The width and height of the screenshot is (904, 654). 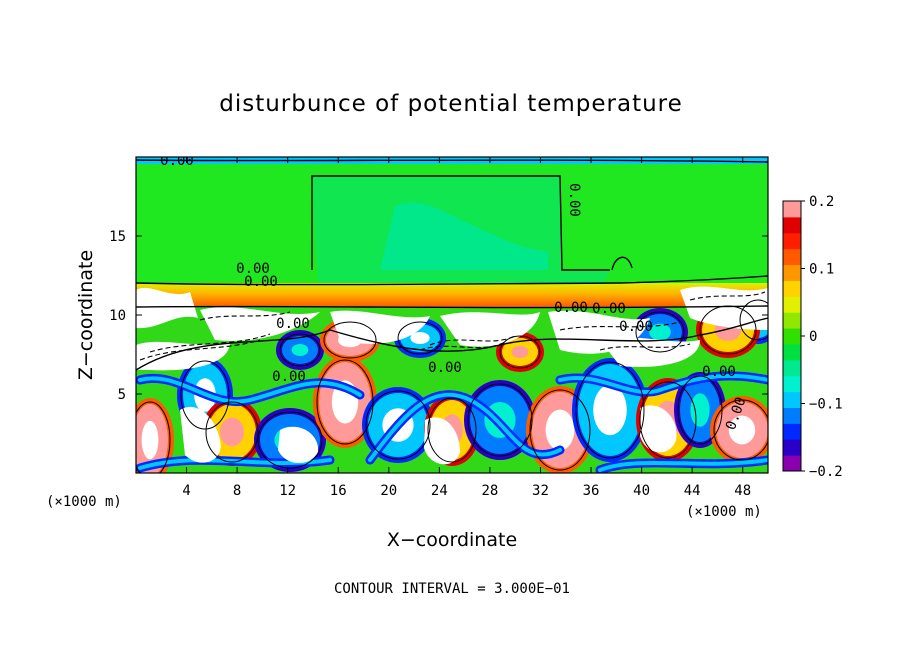 I want to click on colorbar-tick-label: −0.1, so click(x=826, y=405).